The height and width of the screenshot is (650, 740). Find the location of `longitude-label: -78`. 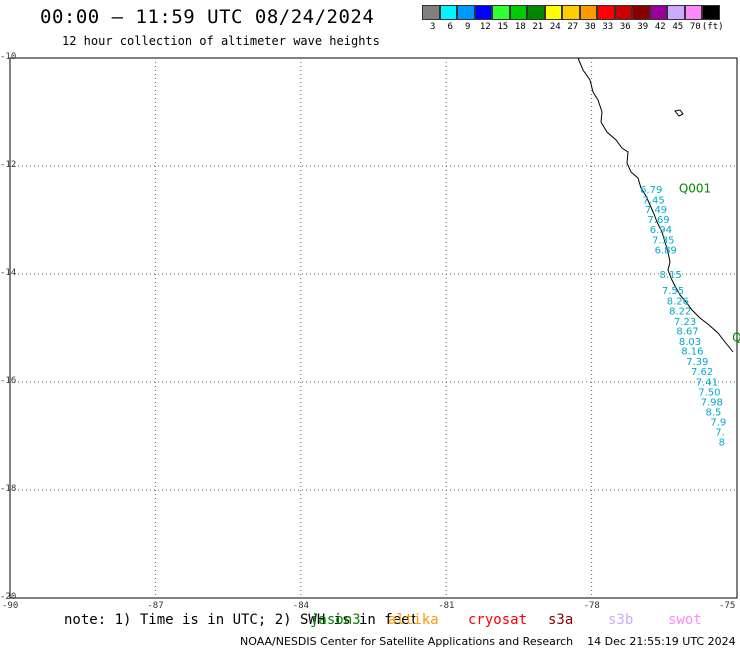

longitude-label: -78 is located at coordinates (591, 606).